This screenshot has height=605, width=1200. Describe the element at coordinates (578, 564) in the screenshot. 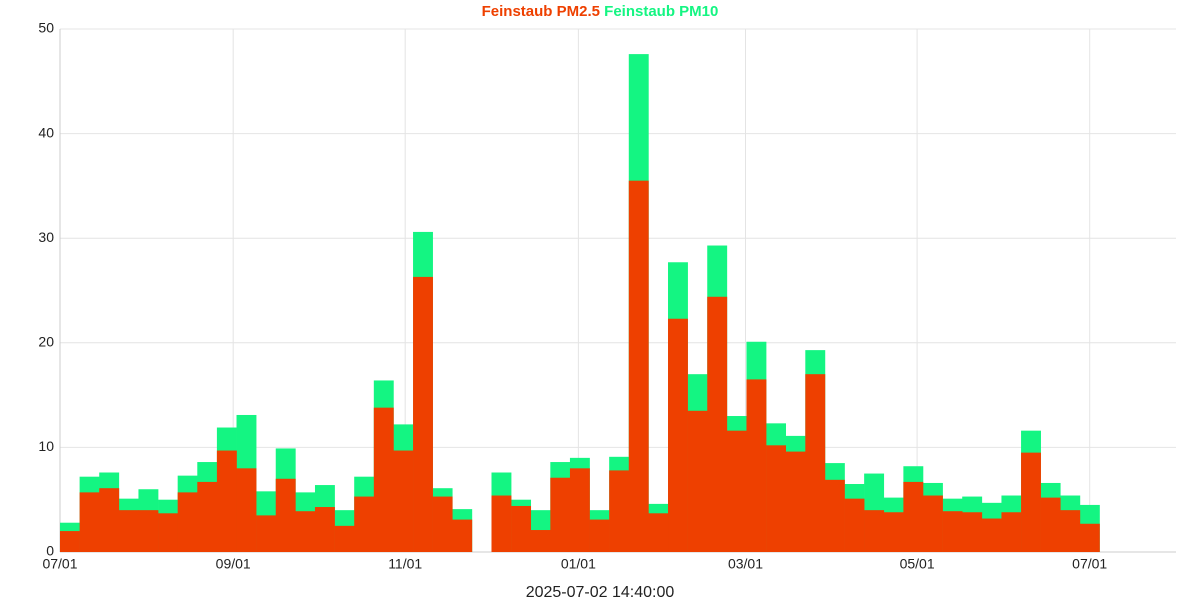

I see `x-tick-label: 01/01` at that location.